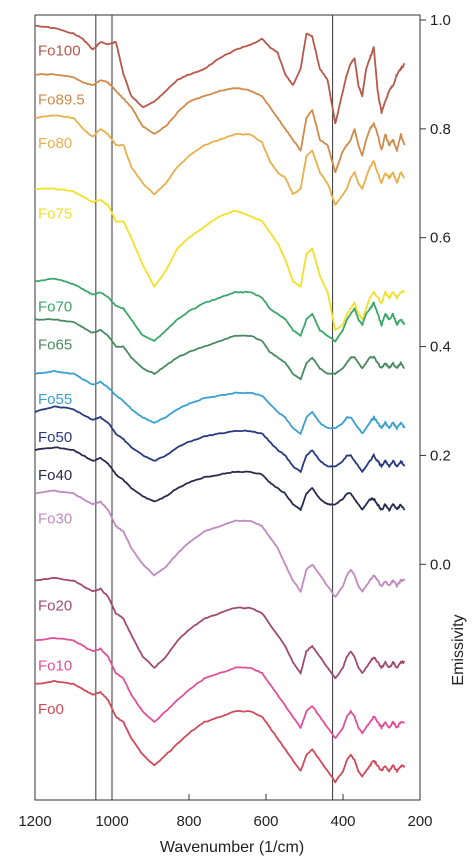  I want to click on y-tick-label-5: 1.0, so click(440, 20).